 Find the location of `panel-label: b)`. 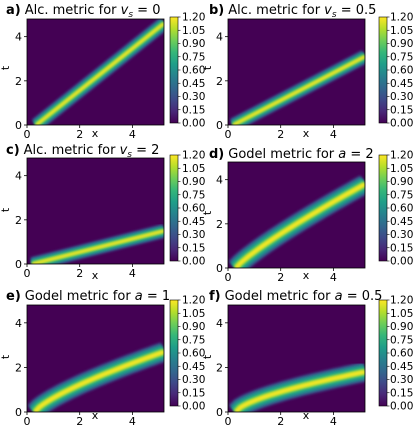

panel-label: b) is located at coordinates (216, 10).